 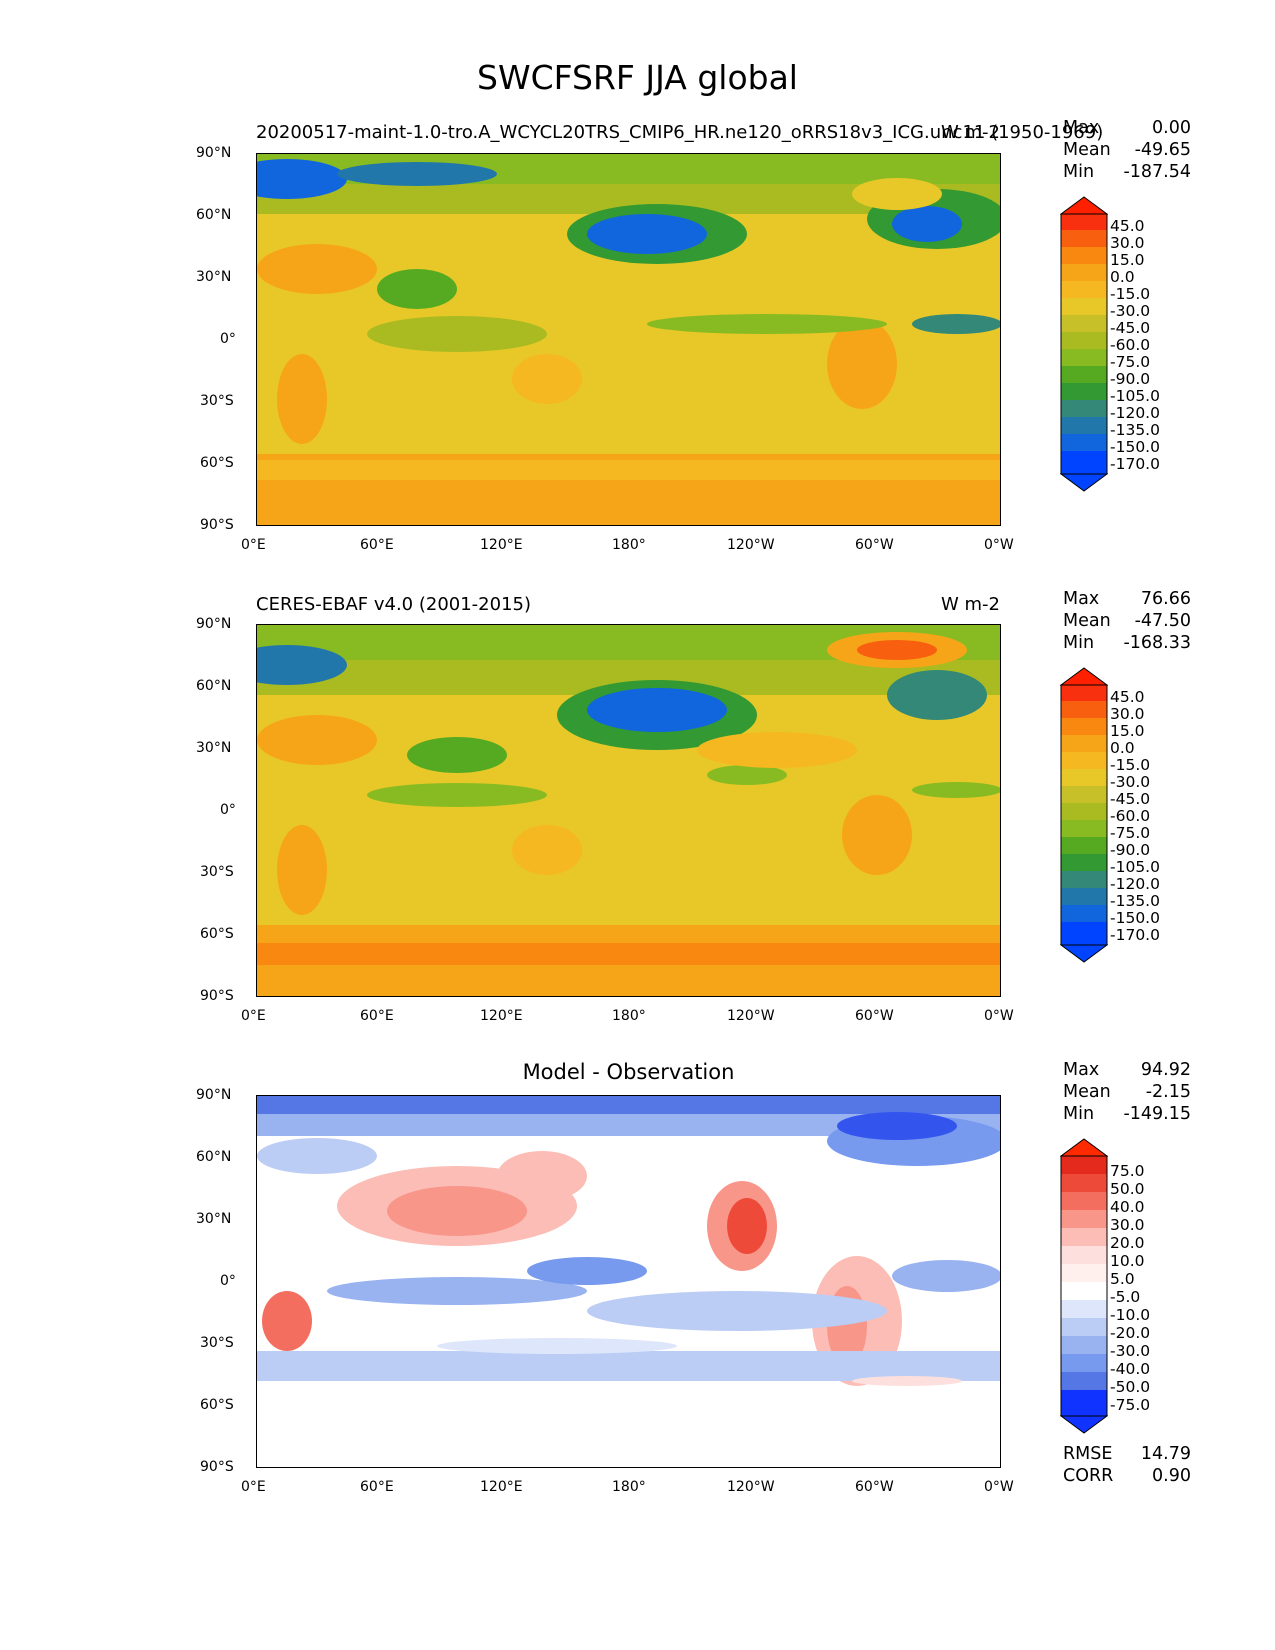 I want to click on panel-obs-title: CERES-EBAF v4.0 (2001-2015), so click(x=394, y=604).